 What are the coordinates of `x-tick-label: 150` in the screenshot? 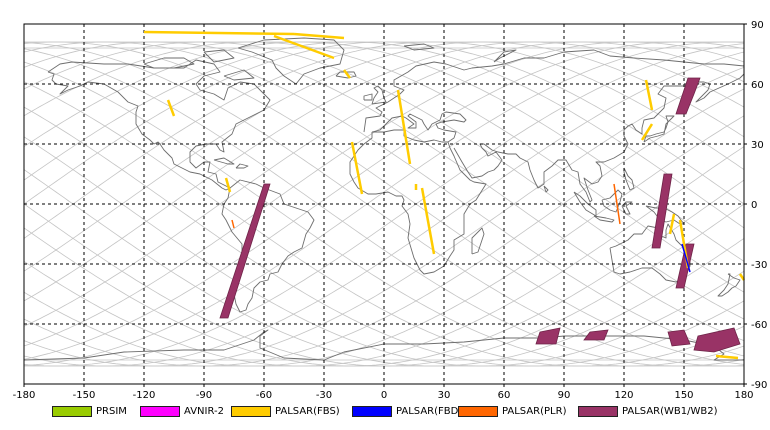 It's located at (683, 395).